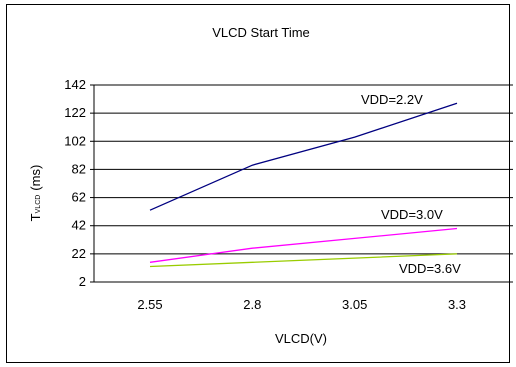 This screenshot has width=516, height=367. What do you see at coordinates (35, 193) in the screenshot?
I see `y-axis-label: TVLCD (ms)` at bounding box center [35, 193].